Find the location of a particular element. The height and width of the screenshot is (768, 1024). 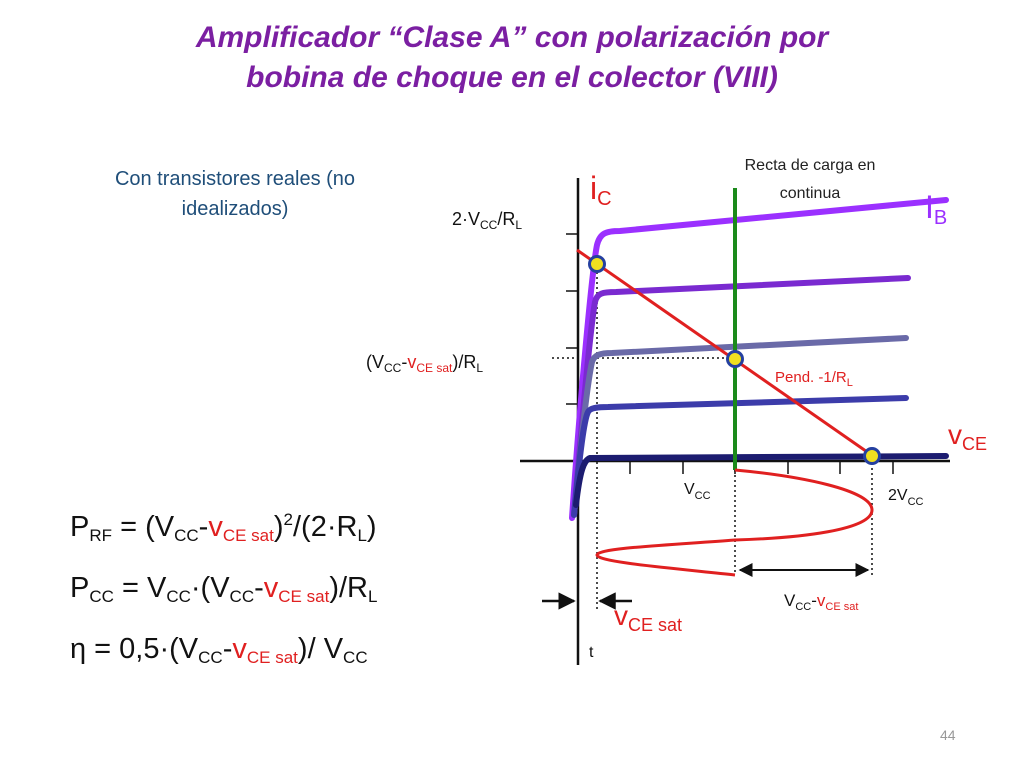

operating-point-saturation is located at coordinates (597, 264).